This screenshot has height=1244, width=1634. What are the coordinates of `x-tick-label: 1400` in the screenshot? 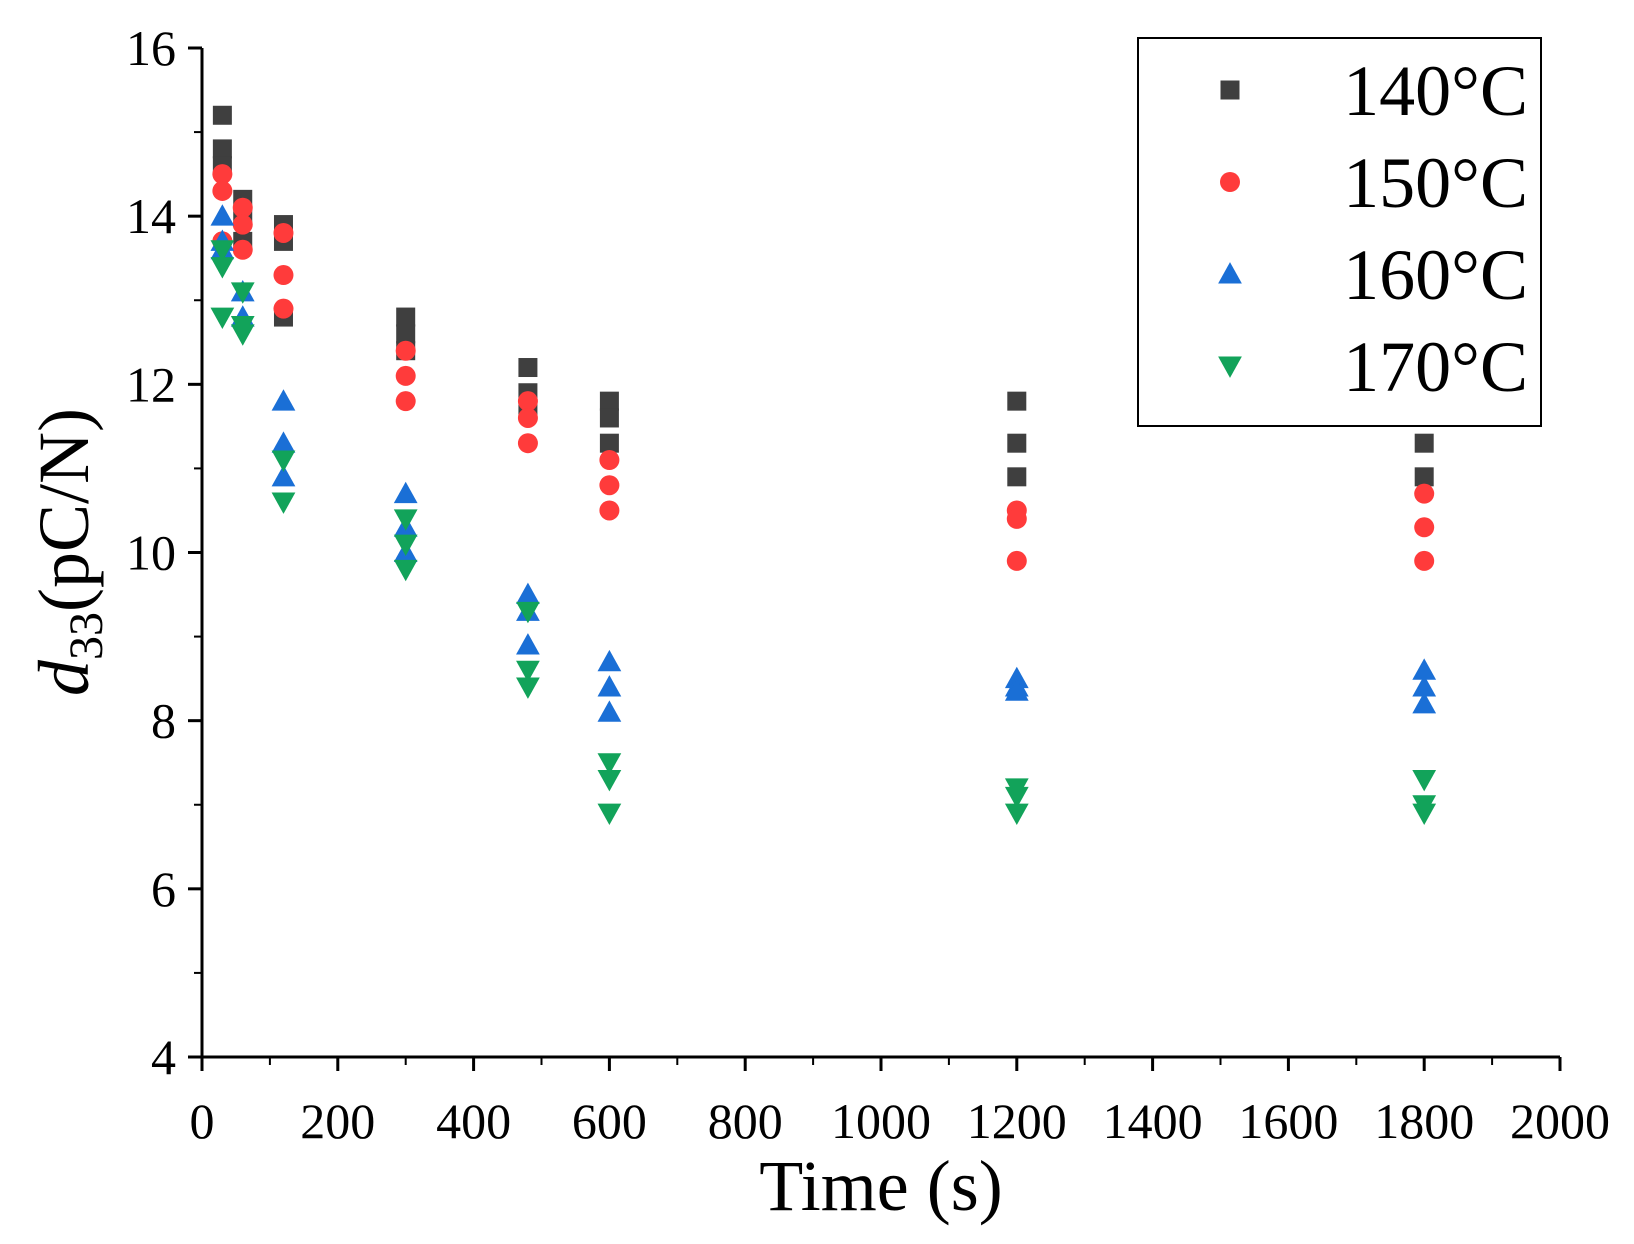 It's located at (1153, 1121).